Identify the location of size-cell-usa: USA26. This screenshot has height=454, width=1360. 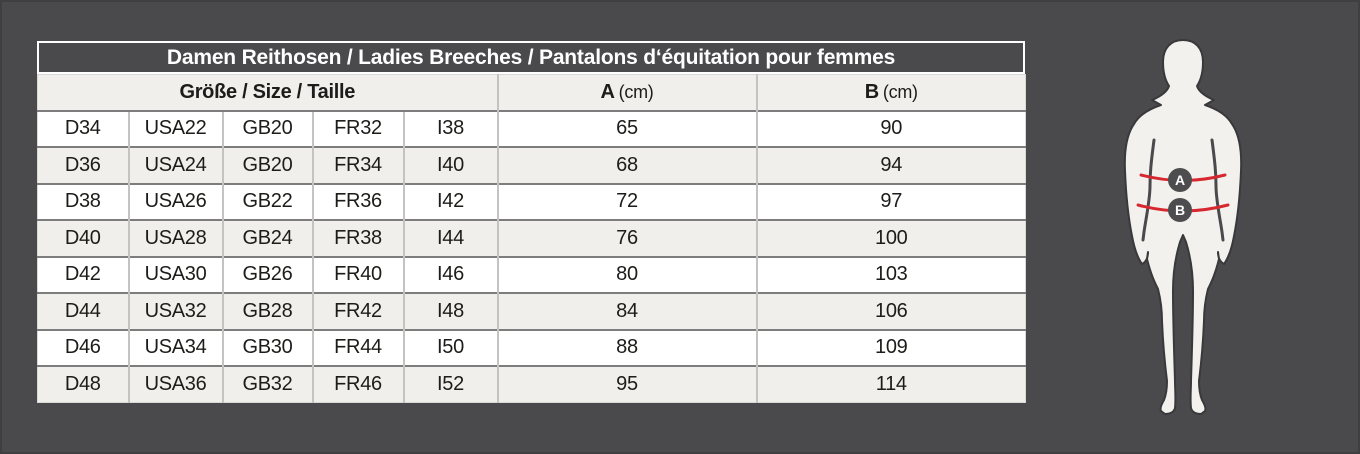
(175, 201).